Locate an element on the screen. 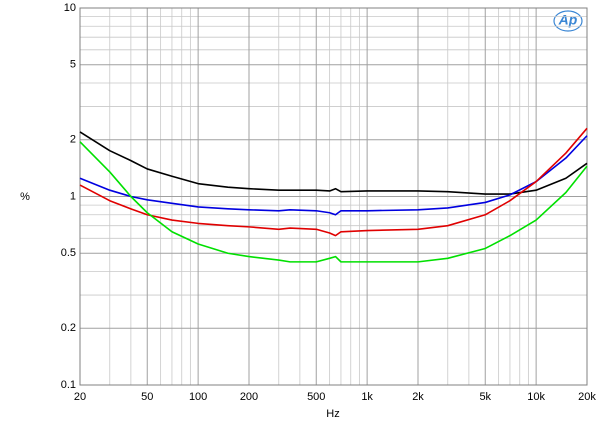 The height and width of the screenshot is (426, 600). x-tick-label: 5k is located at coordinates (485, 397).